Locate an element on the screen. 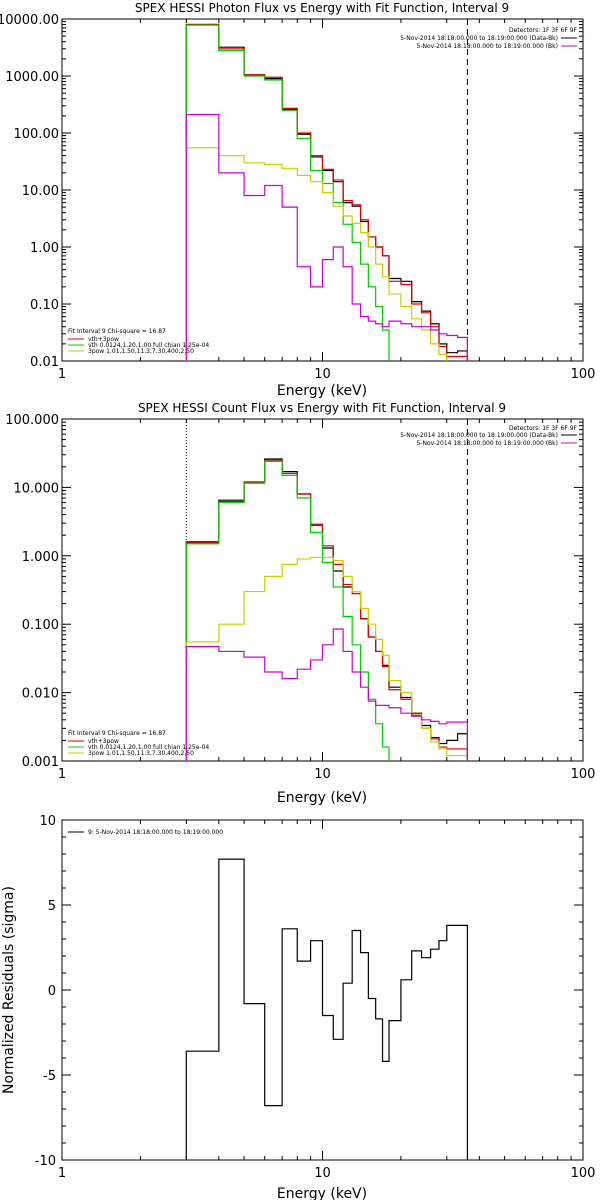 The height and width of the screenshot is (1200, 600). count-flux-xlabel: Energy (keV) is located at coordinates (322, 798).